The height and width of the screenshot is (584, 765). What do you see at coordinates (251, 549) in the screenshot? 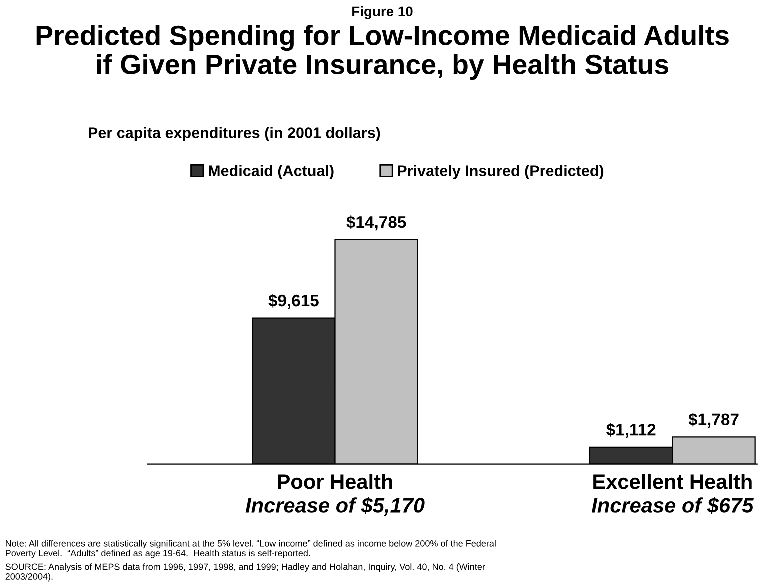
I see `text: Note: All differences are statistically significant at the 5% level. “Low income” defined as income below 200% of the Federal Poverty Level. “Adults” defined as age 19-64. Health status is self-reported.` at bounding box center [251, 549].